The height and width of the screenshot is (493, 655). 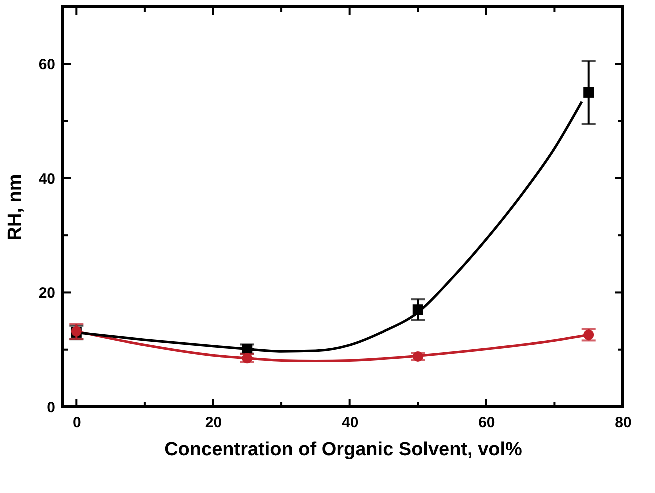 I want to click on y-tick-label: 20, so click(x=47, y=293).